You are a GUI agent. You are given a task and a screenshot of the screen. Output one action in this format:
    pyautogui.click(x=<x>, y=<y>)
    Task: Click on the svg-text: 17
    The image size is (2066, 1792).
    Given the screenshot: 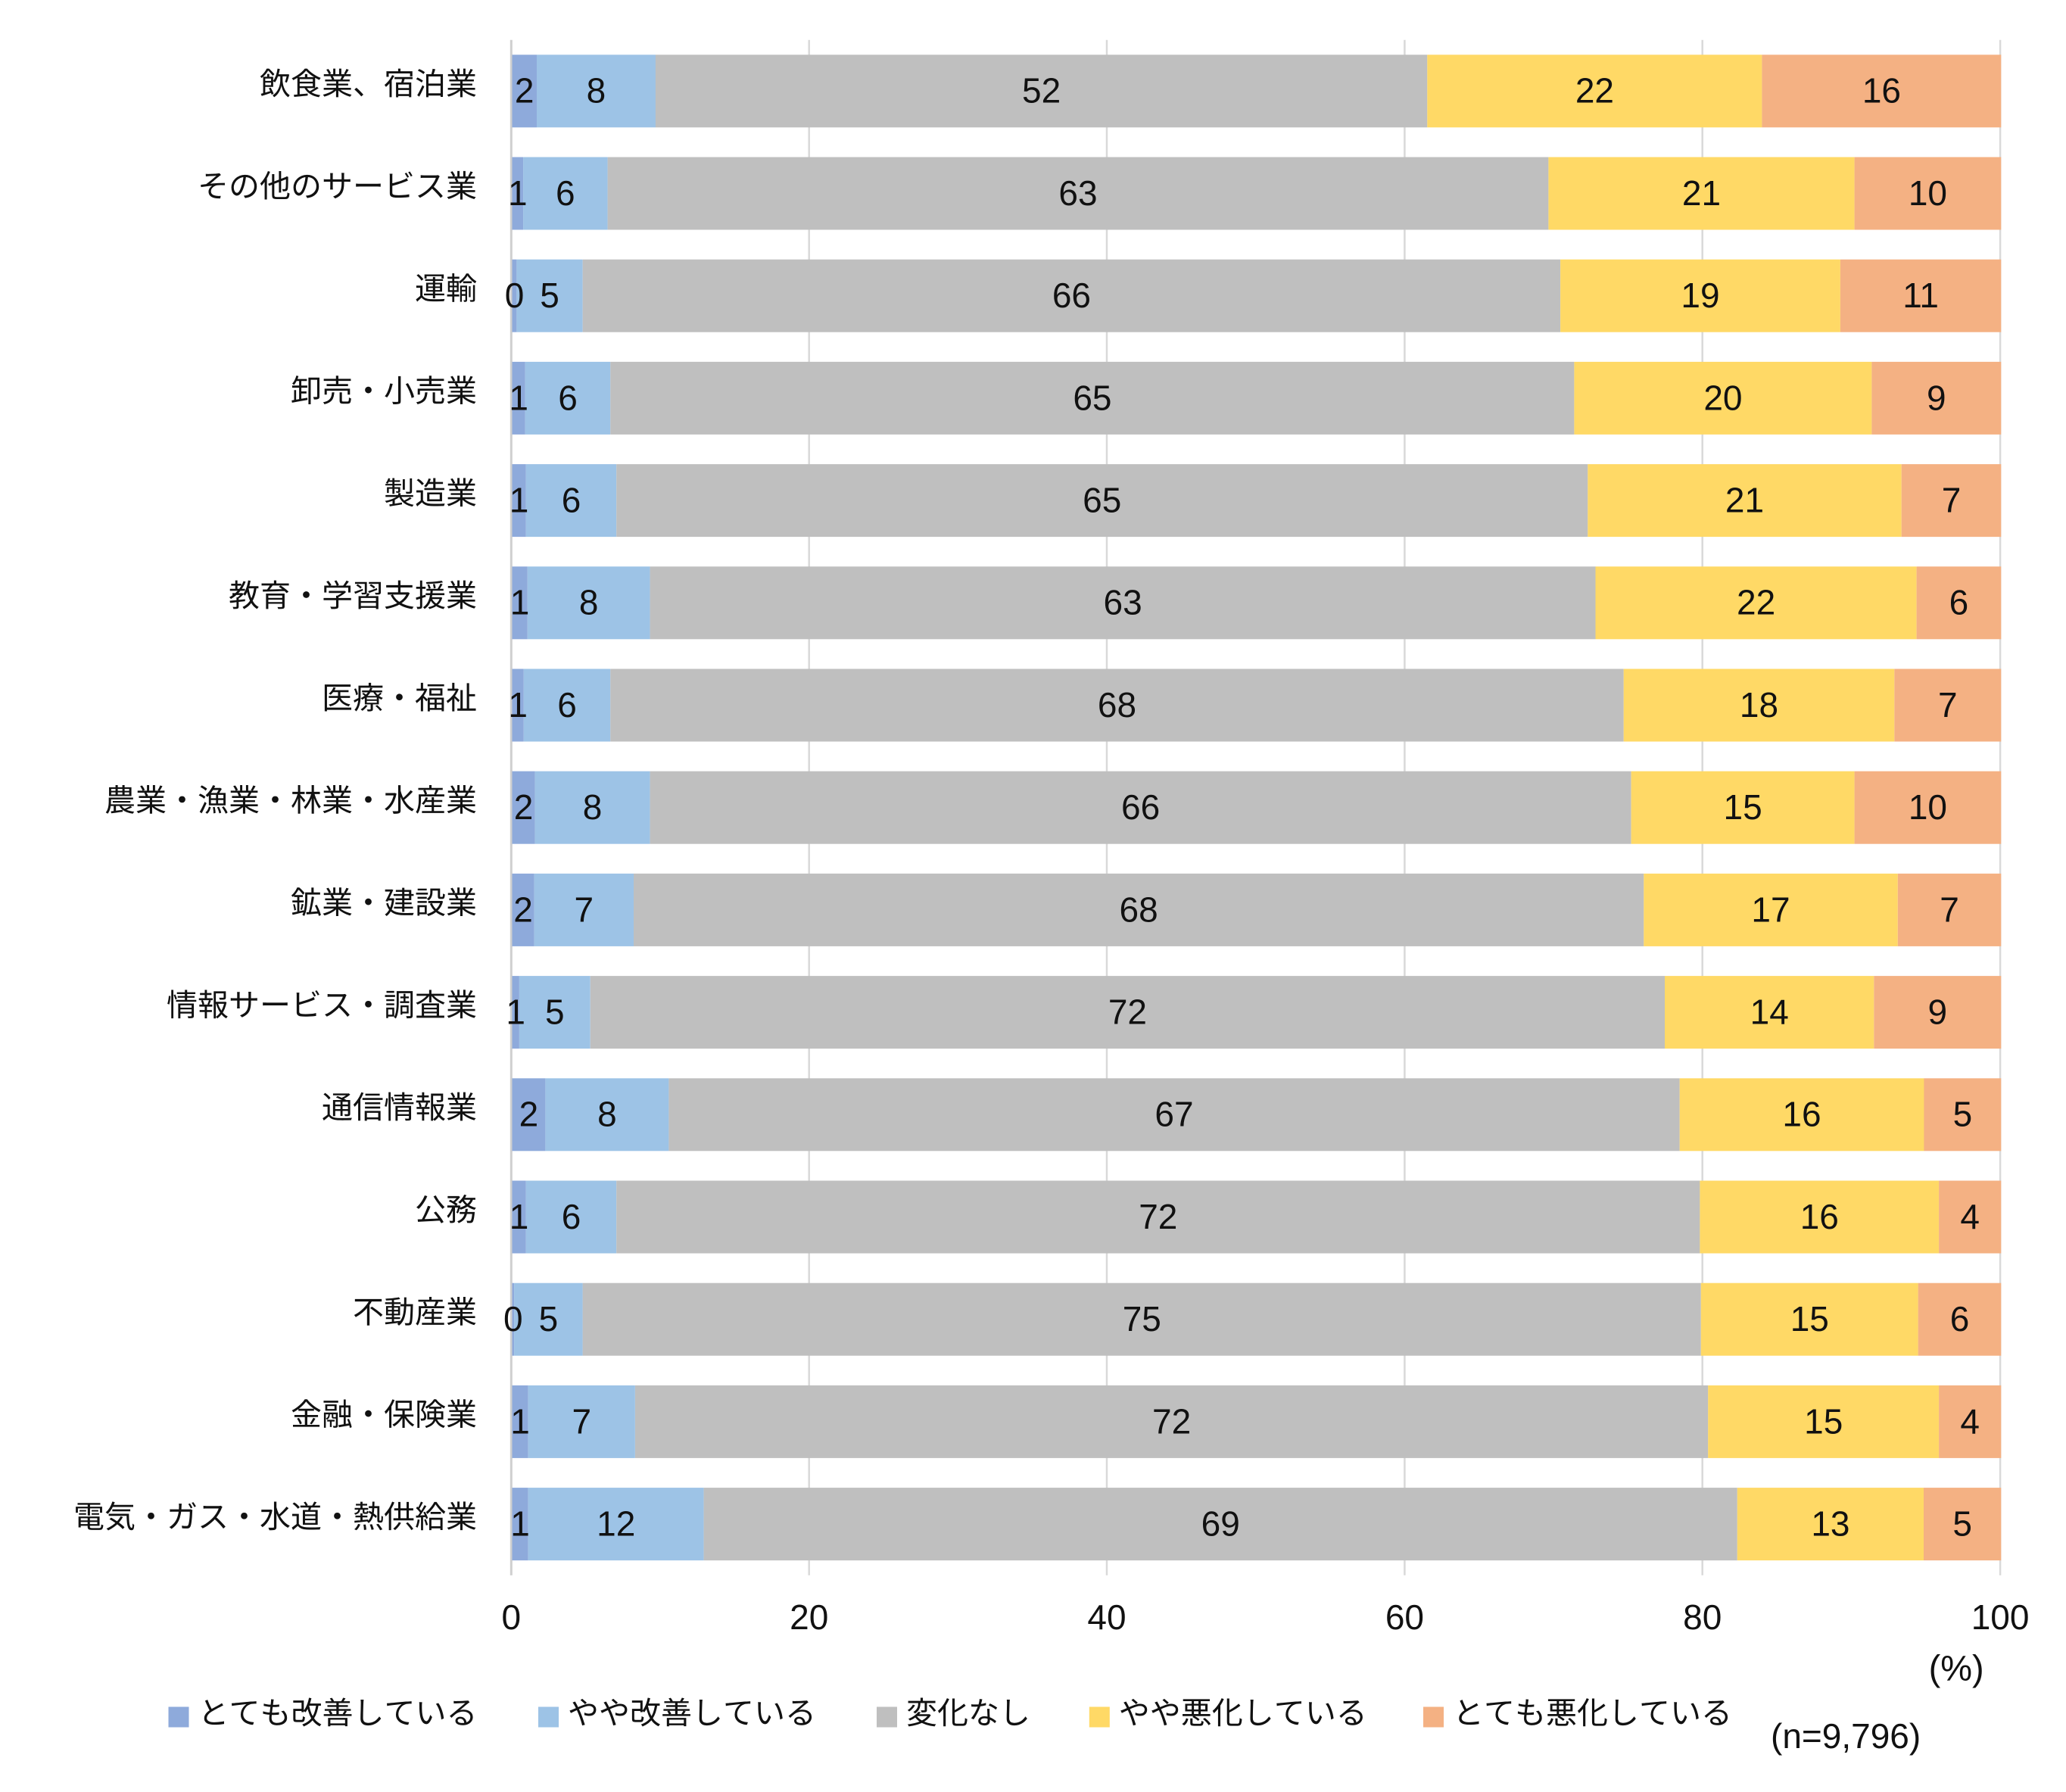 What is the action you would take?
    pyautogui.click(x=1770, y=909)
    